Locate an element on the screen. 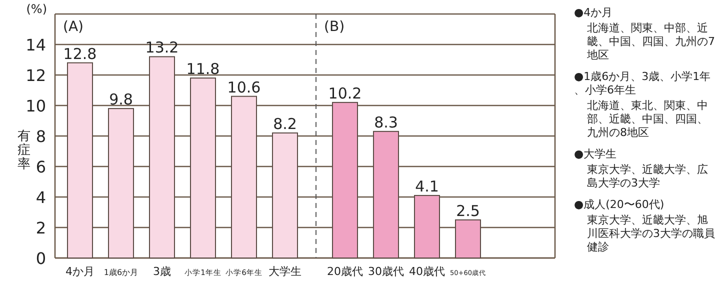  text: 東京大学、近畿大学、旭川医科大学の3大学の職員健診 is located at coordinates (651, 234).